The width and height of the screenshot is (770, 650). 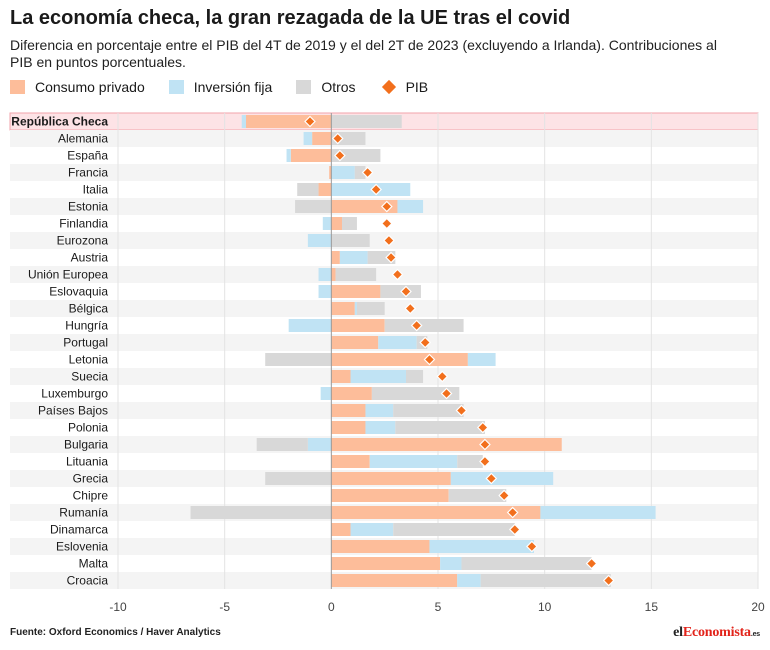 What do you see at coordinates (417, 87) in the screenshot?
I see `legend-label-pib: PIB` at bounding box center [417, 87].